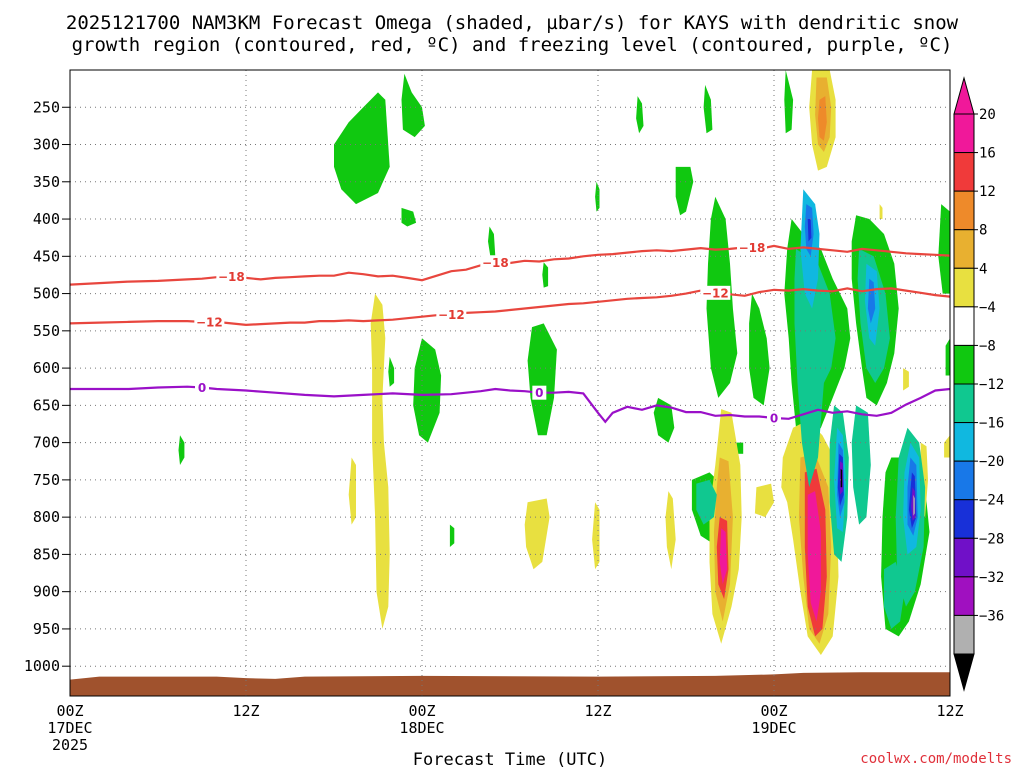  Describe the element at coordinates (723, 556) in the screenshot. I see `omega-region-mag-a` at that location.